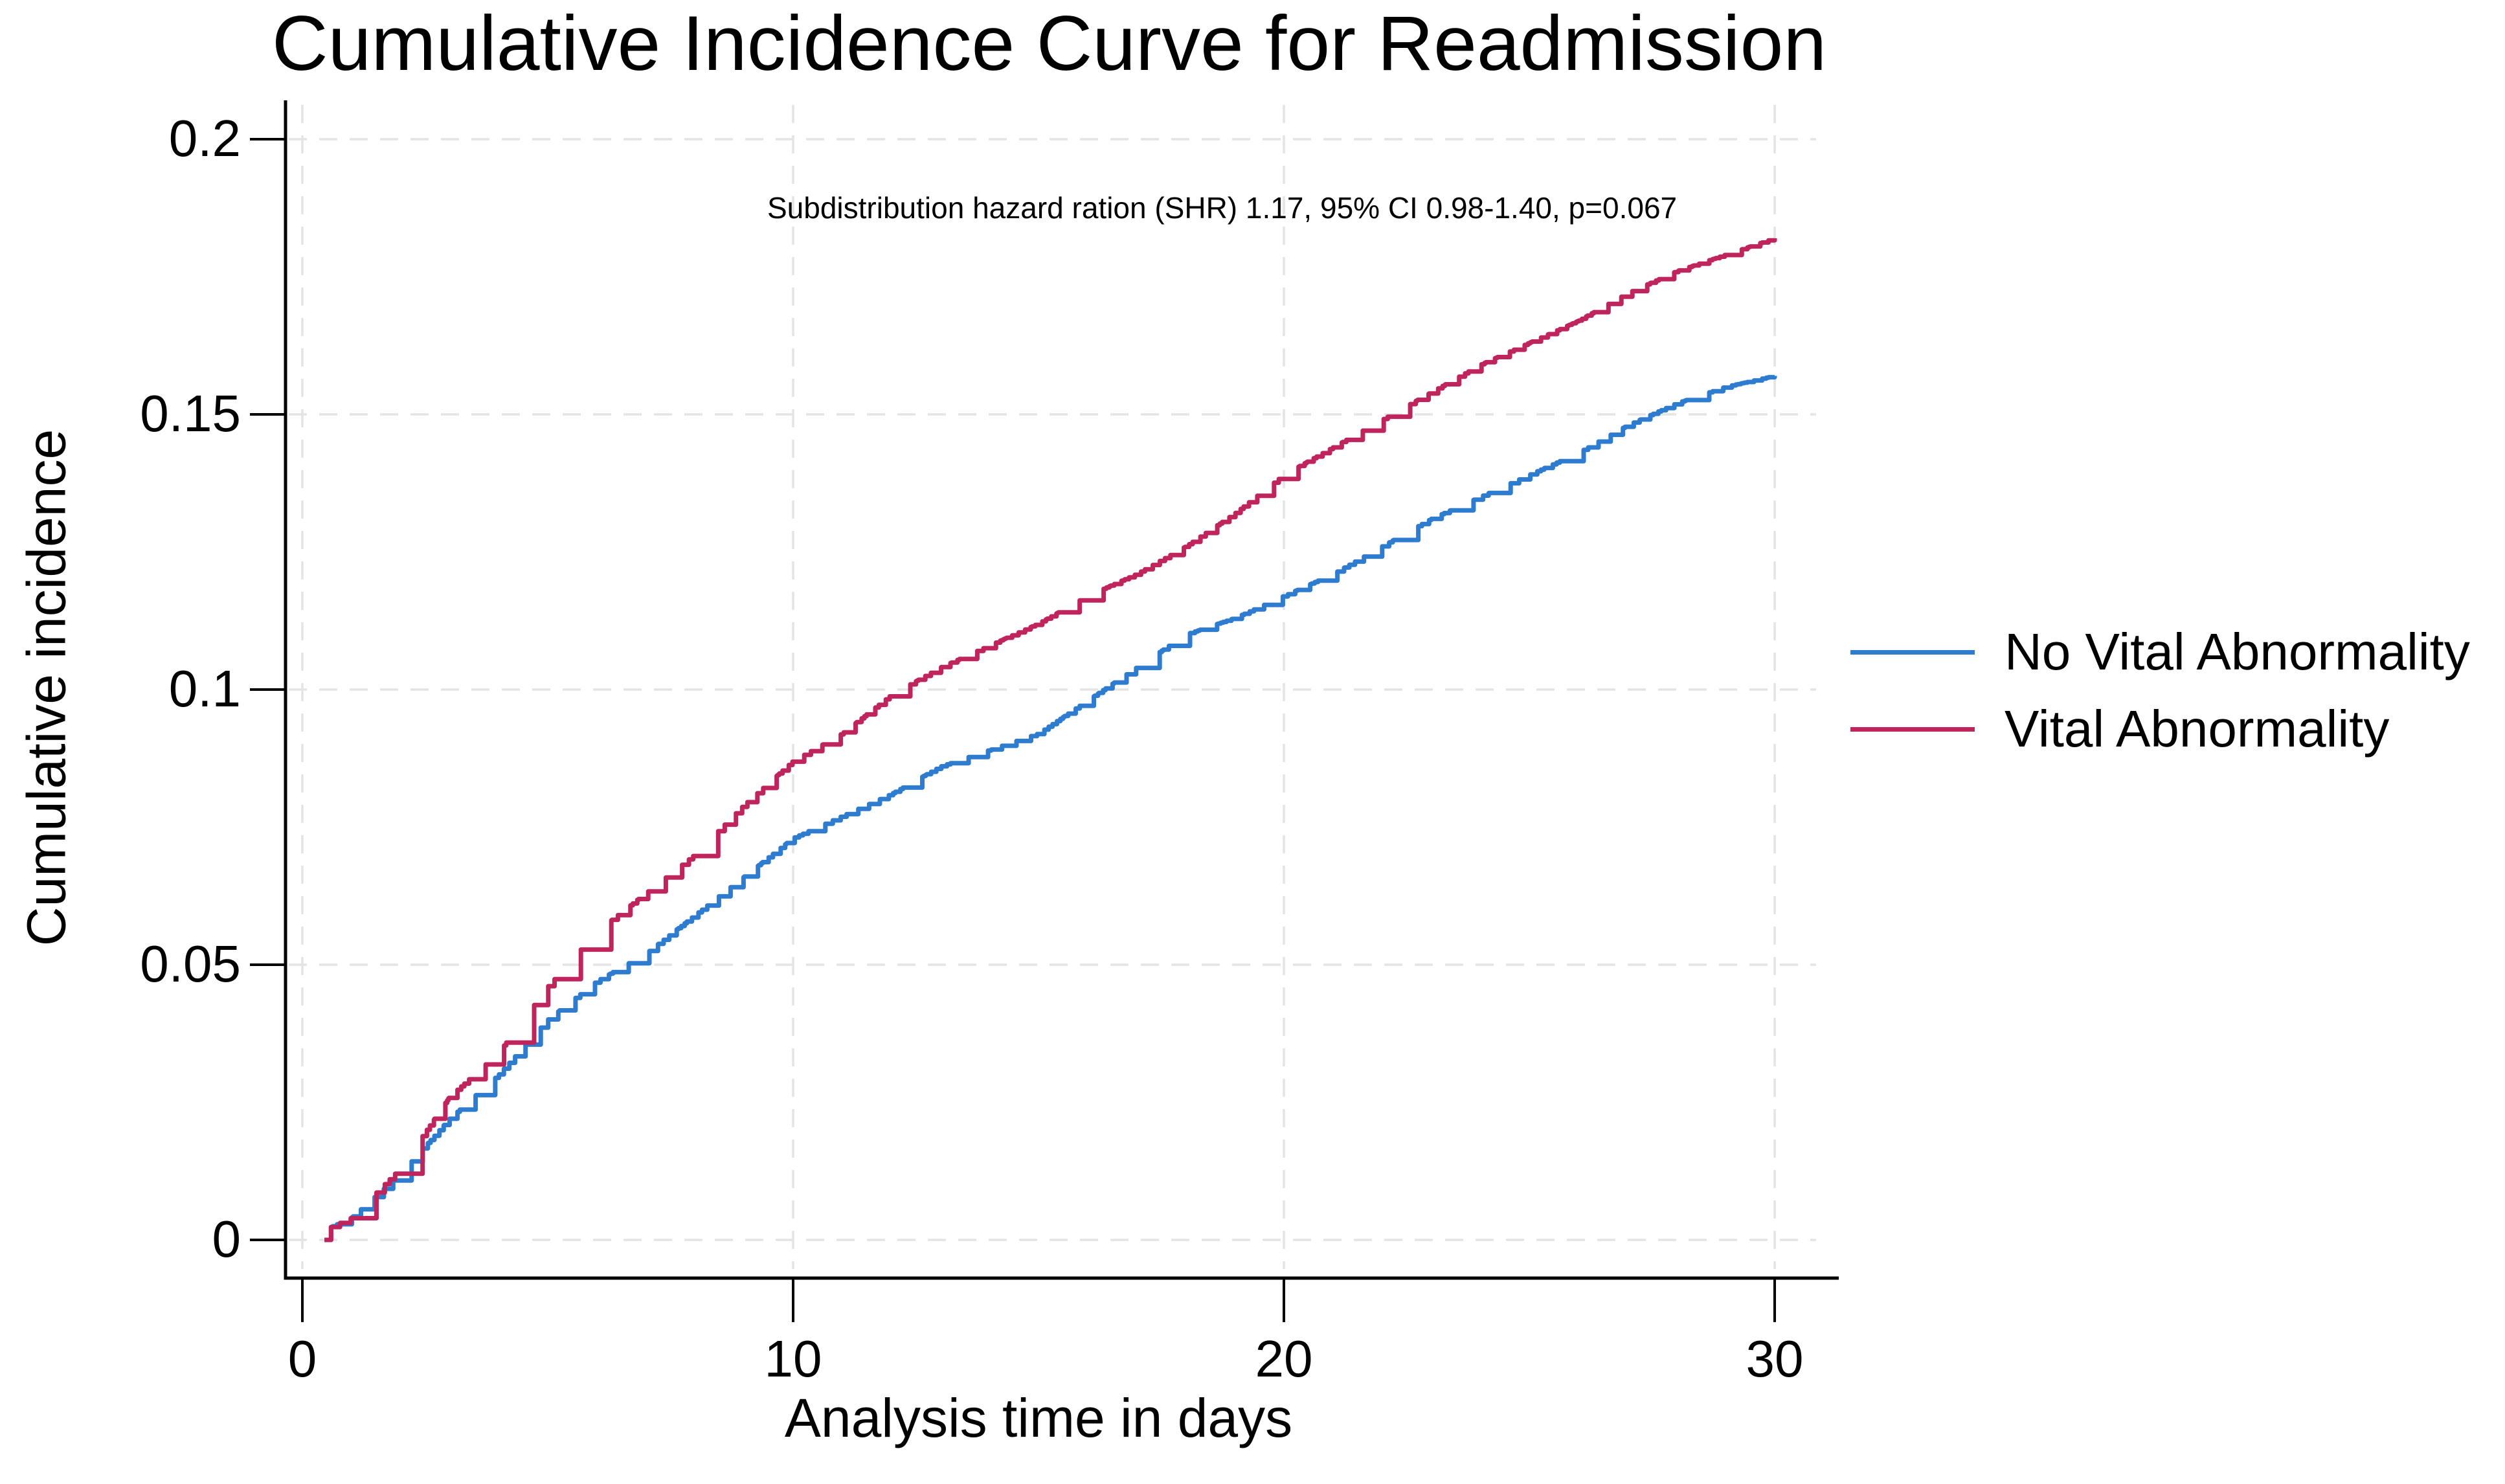 Image resolution: width=2505 pixels, height=1484 pixels. What do you see at coordinates (2197, 729) in the screenshot?
I see `legend-label: Vital Abnormality` at bounding box center [2197, 729].